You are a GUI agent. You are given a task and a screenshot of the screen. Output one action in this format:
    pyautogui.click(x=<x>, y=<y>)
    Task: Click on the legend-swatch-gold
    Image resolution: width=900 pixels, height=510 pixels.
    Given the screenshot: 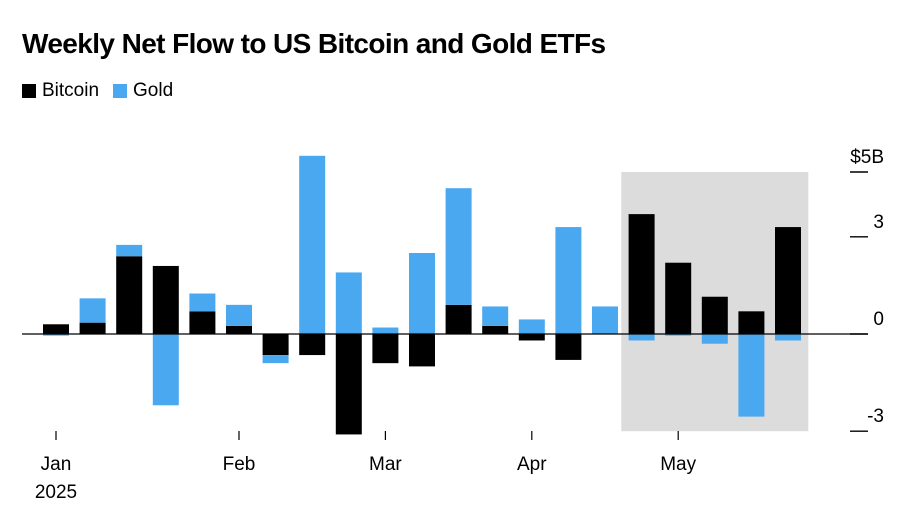 What is the action you would take?
    pyautogui.click(x=120, y=91)
    